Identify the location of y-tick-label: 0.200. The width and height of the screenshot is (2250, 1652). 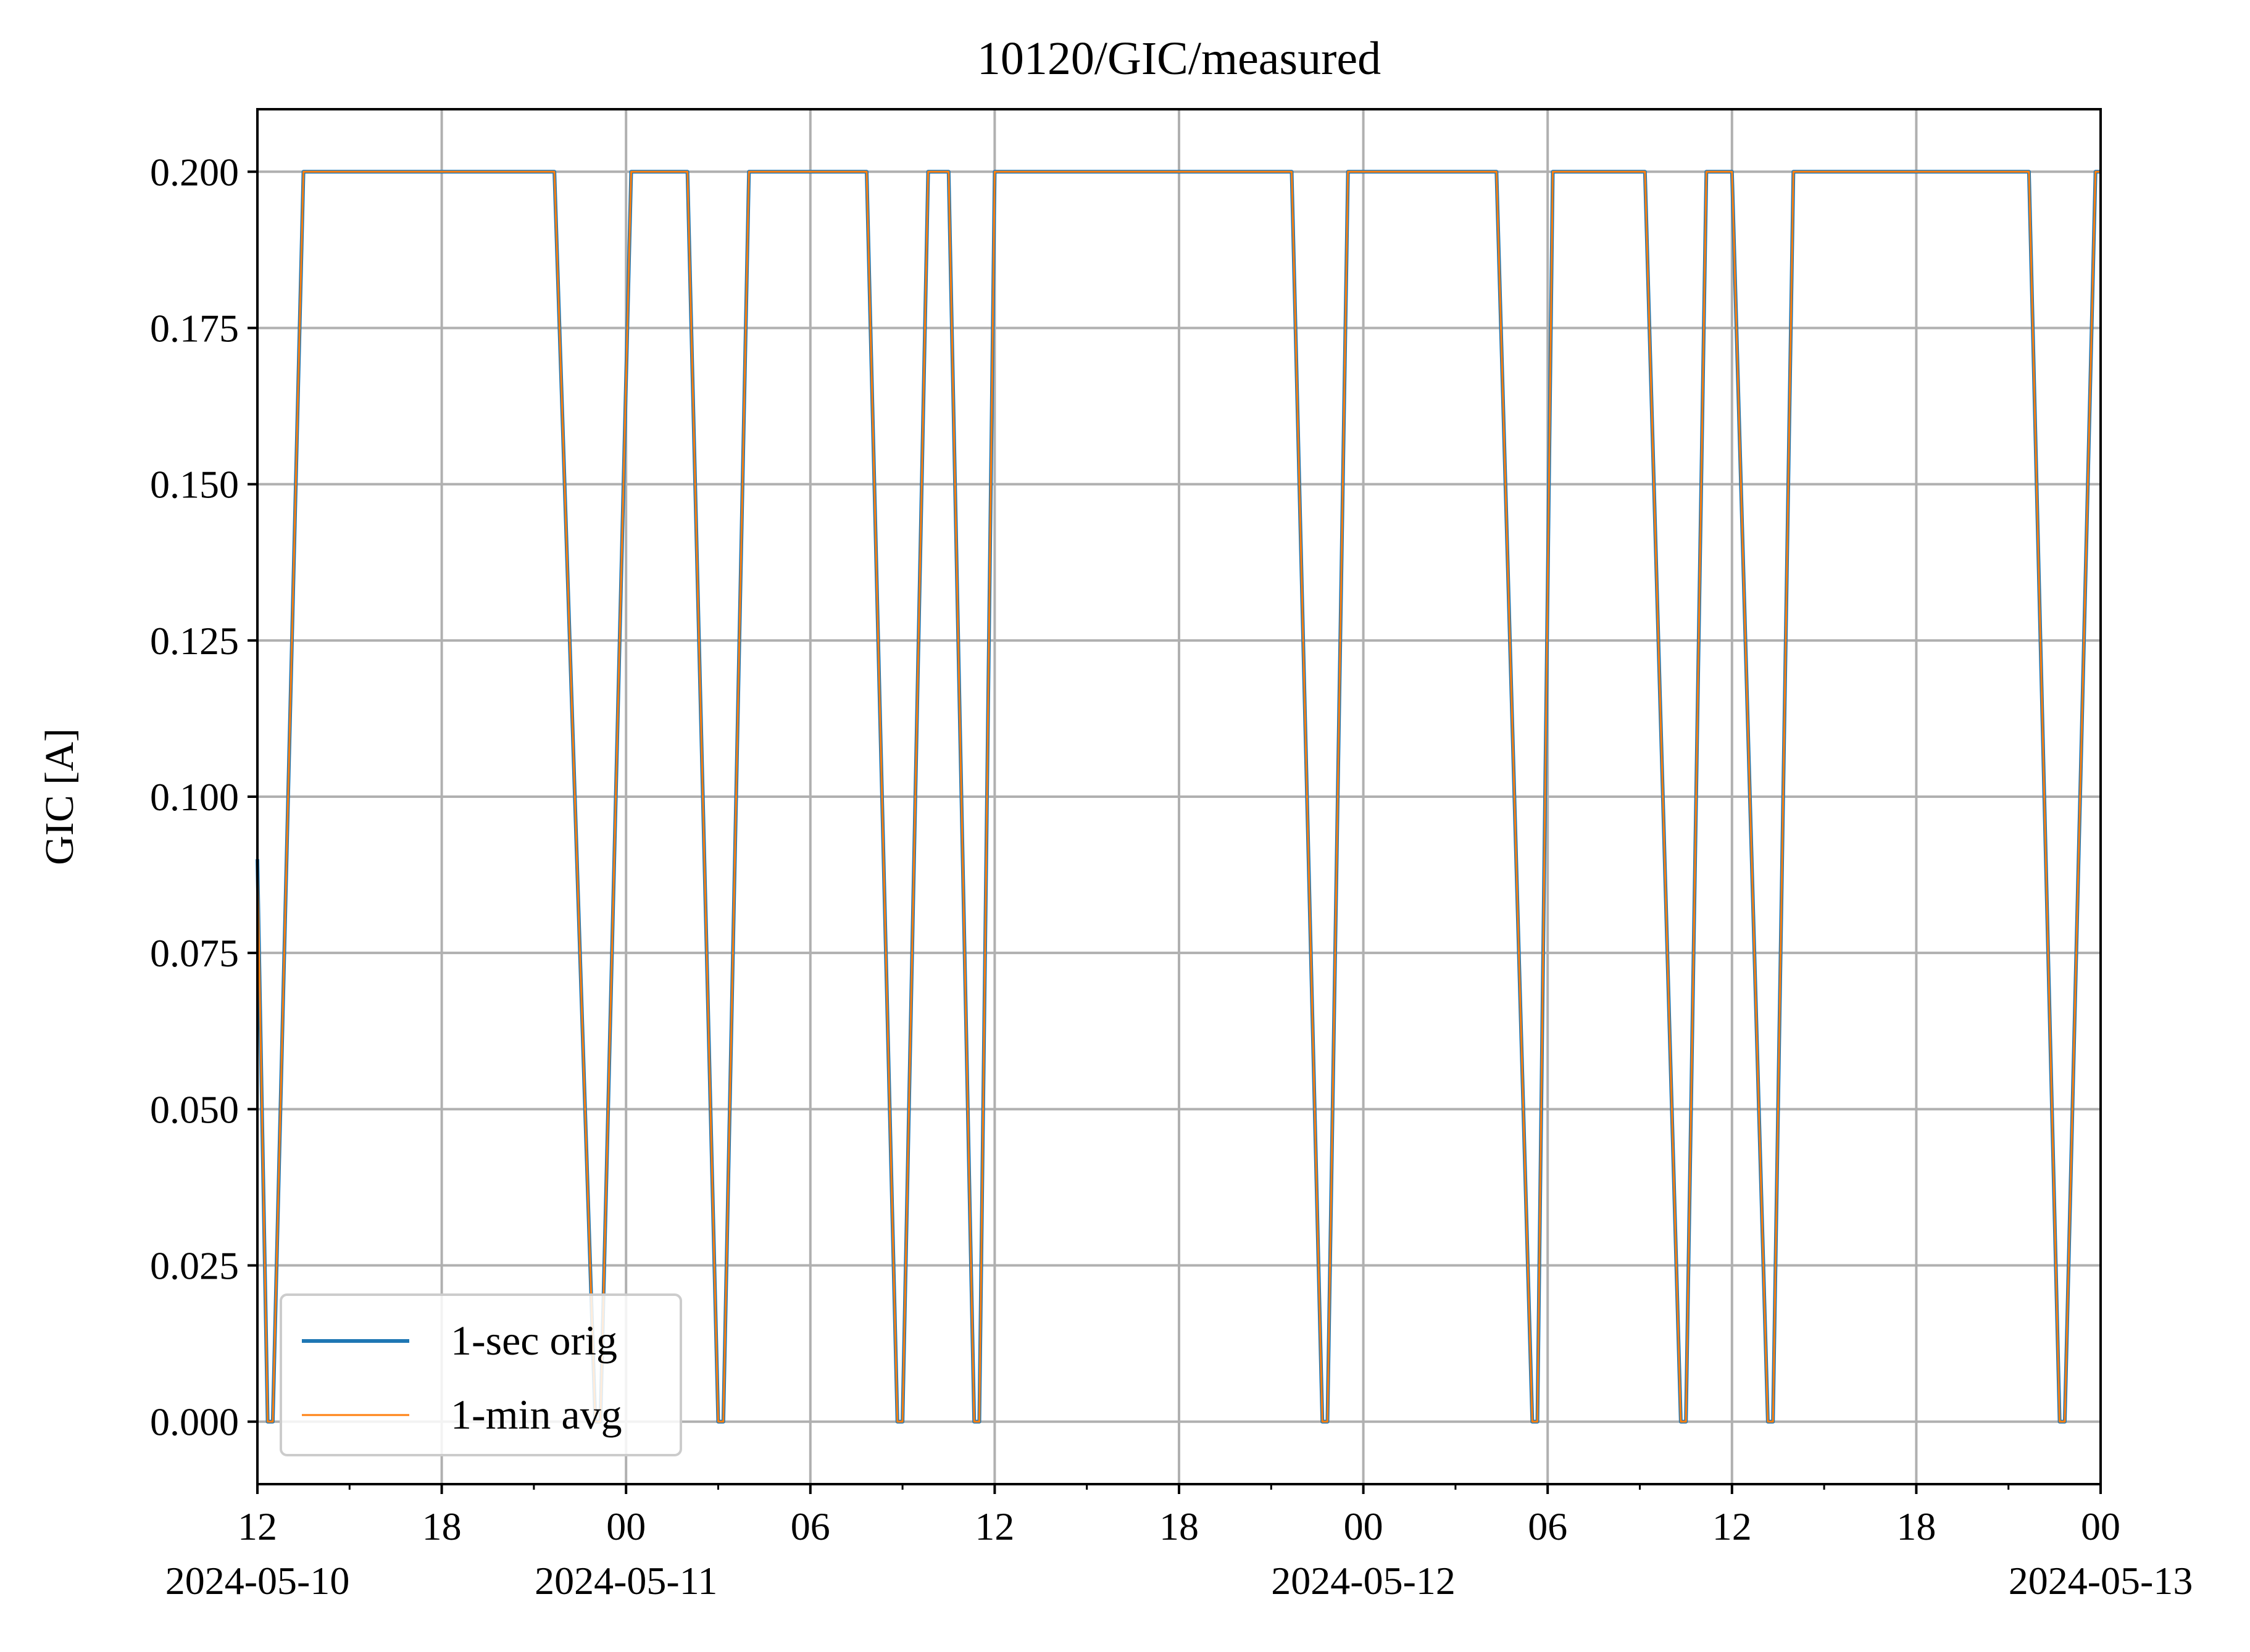
(194, 172).